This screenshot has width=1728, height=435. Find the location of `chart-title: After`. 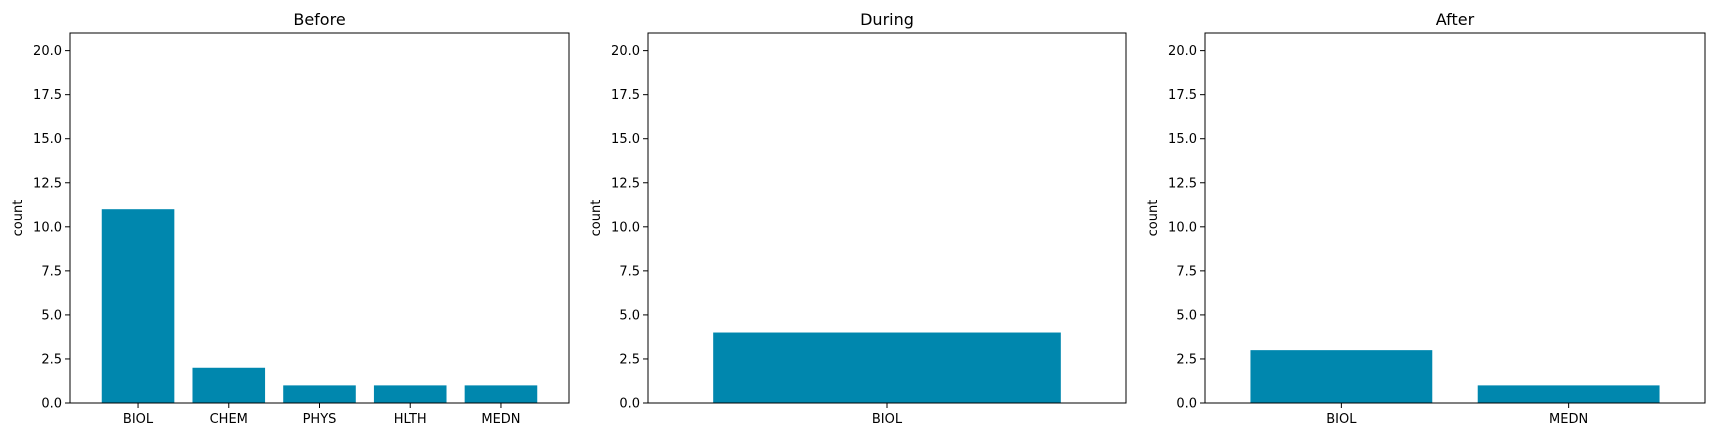

chart-title: After is located at coordinates (1455, 19).